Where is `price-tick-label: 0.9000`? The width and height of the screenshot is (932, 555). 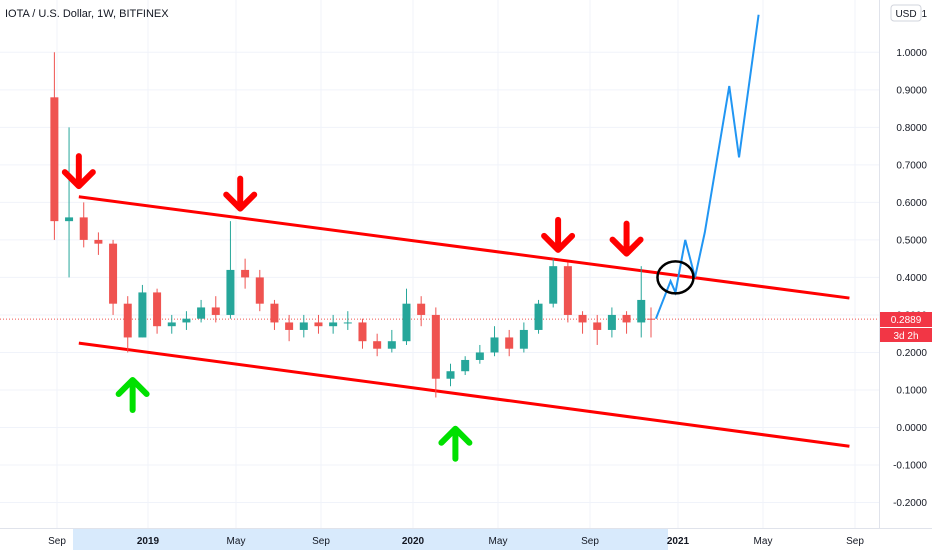
price-tick-label: 0.9000 is located at coordinates (911, 90).